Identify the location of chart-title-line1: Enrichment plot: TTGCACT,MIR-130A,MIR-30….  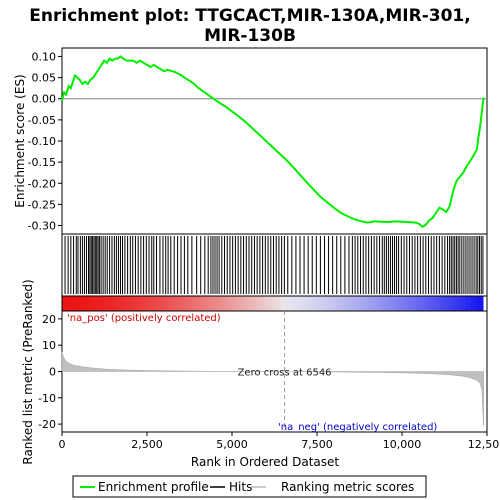
(249, 16).